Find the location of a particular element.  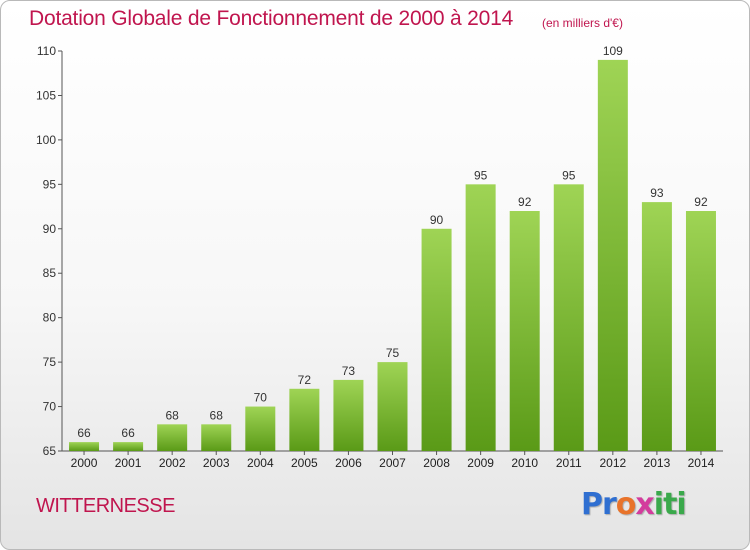

x-tick-label: 2005 is located at coordinates (304, 463).